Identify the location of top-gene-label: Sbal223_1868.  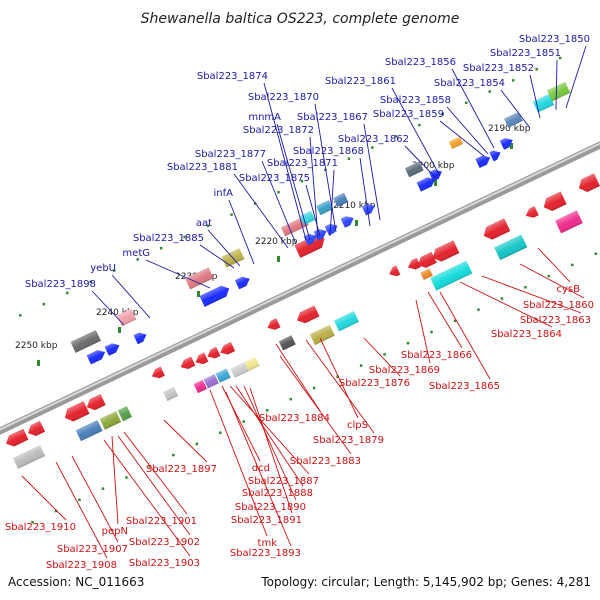
(328, 151).